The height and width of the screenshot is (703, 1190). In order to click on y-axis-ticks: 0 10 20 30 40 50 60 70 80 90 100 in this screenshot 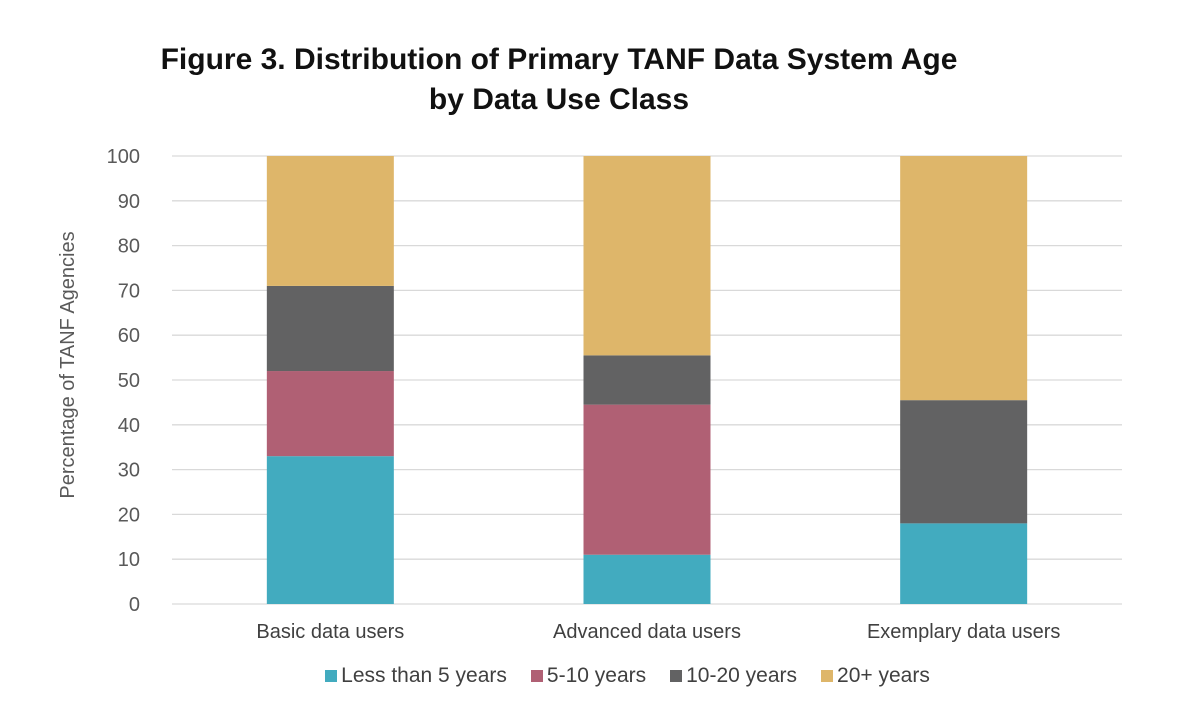, I will do `click(123, 381)`.